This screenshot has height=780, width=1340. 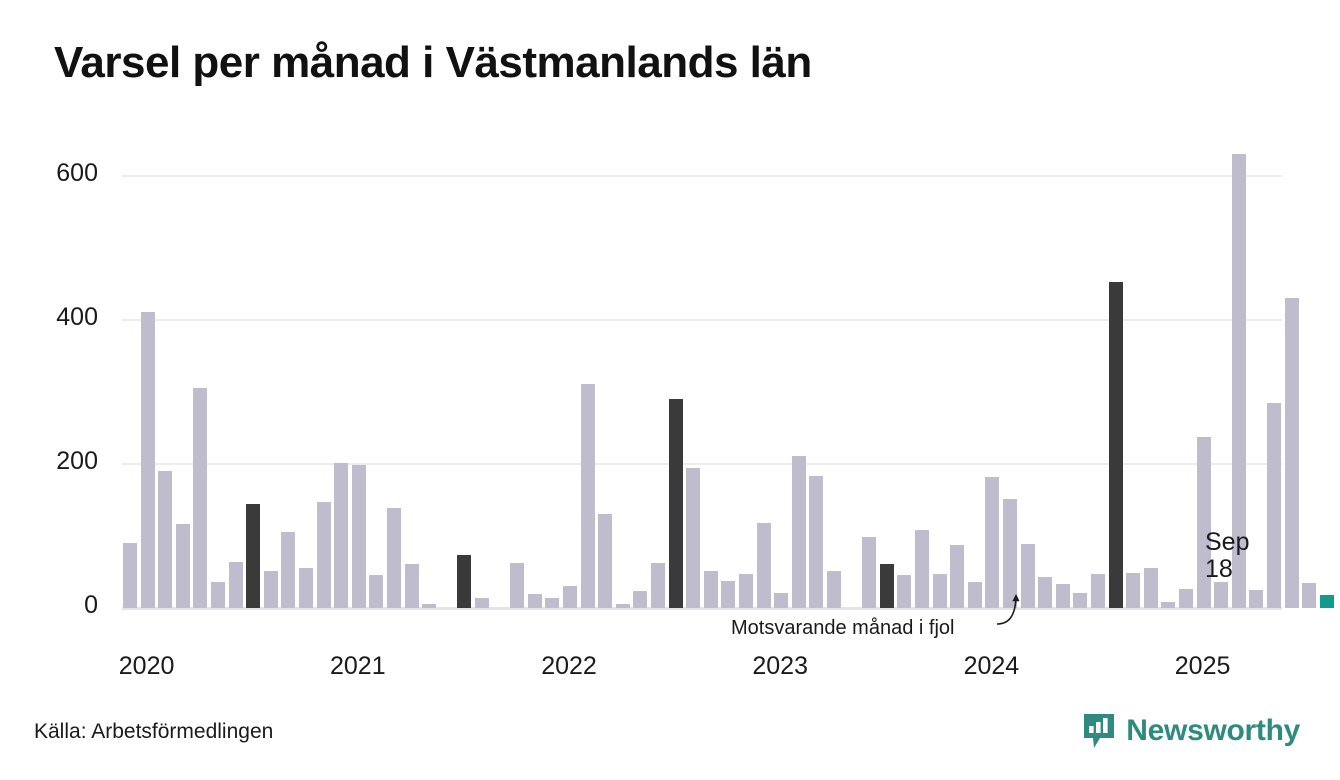 What do you see at coordinates (77, 317) in the screenshot?
I see `y-axis-tick-label: 400` at bounding box center [77, 317].